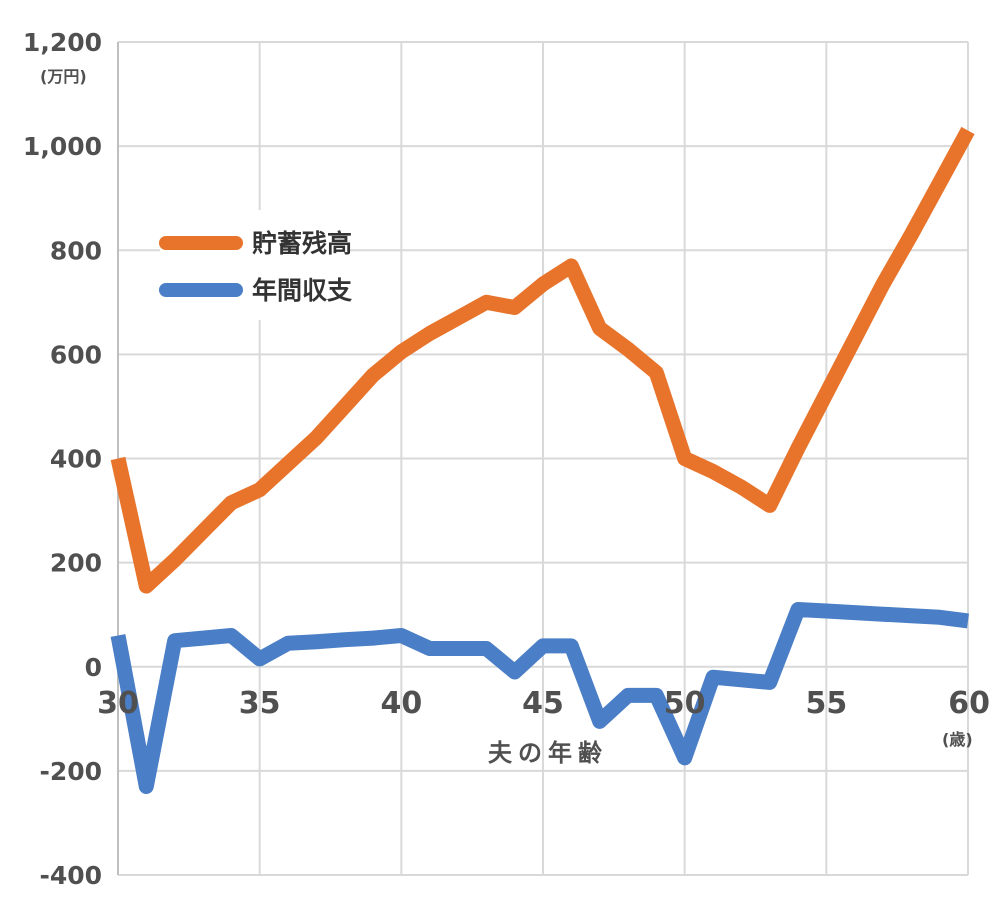 The image size is (1000, 920). Describe the element at coordinates (957, 739) in the screenshot. I see `x-axis-unit: (歳)` at that location.